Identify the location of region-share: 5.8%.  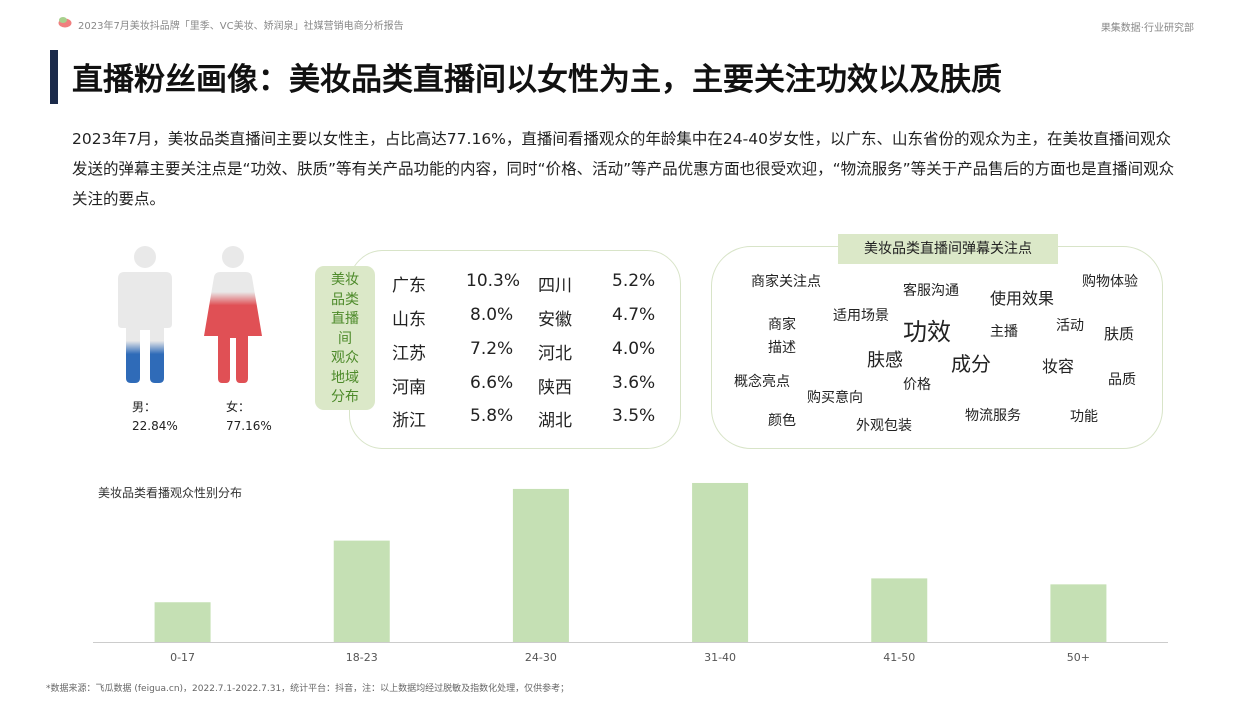
(492, 416).